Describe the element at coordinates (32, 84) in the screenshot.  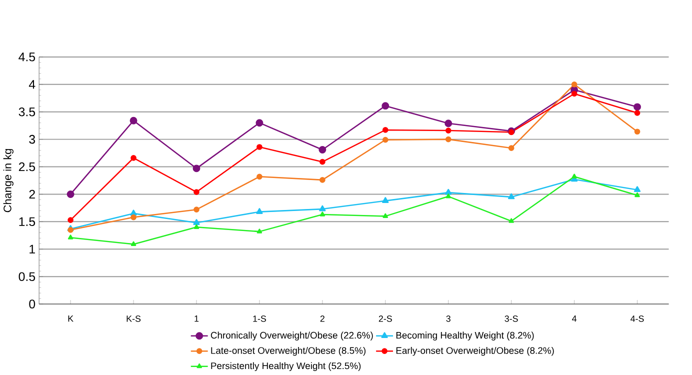
I see `y-tick-label: 4` at that location.